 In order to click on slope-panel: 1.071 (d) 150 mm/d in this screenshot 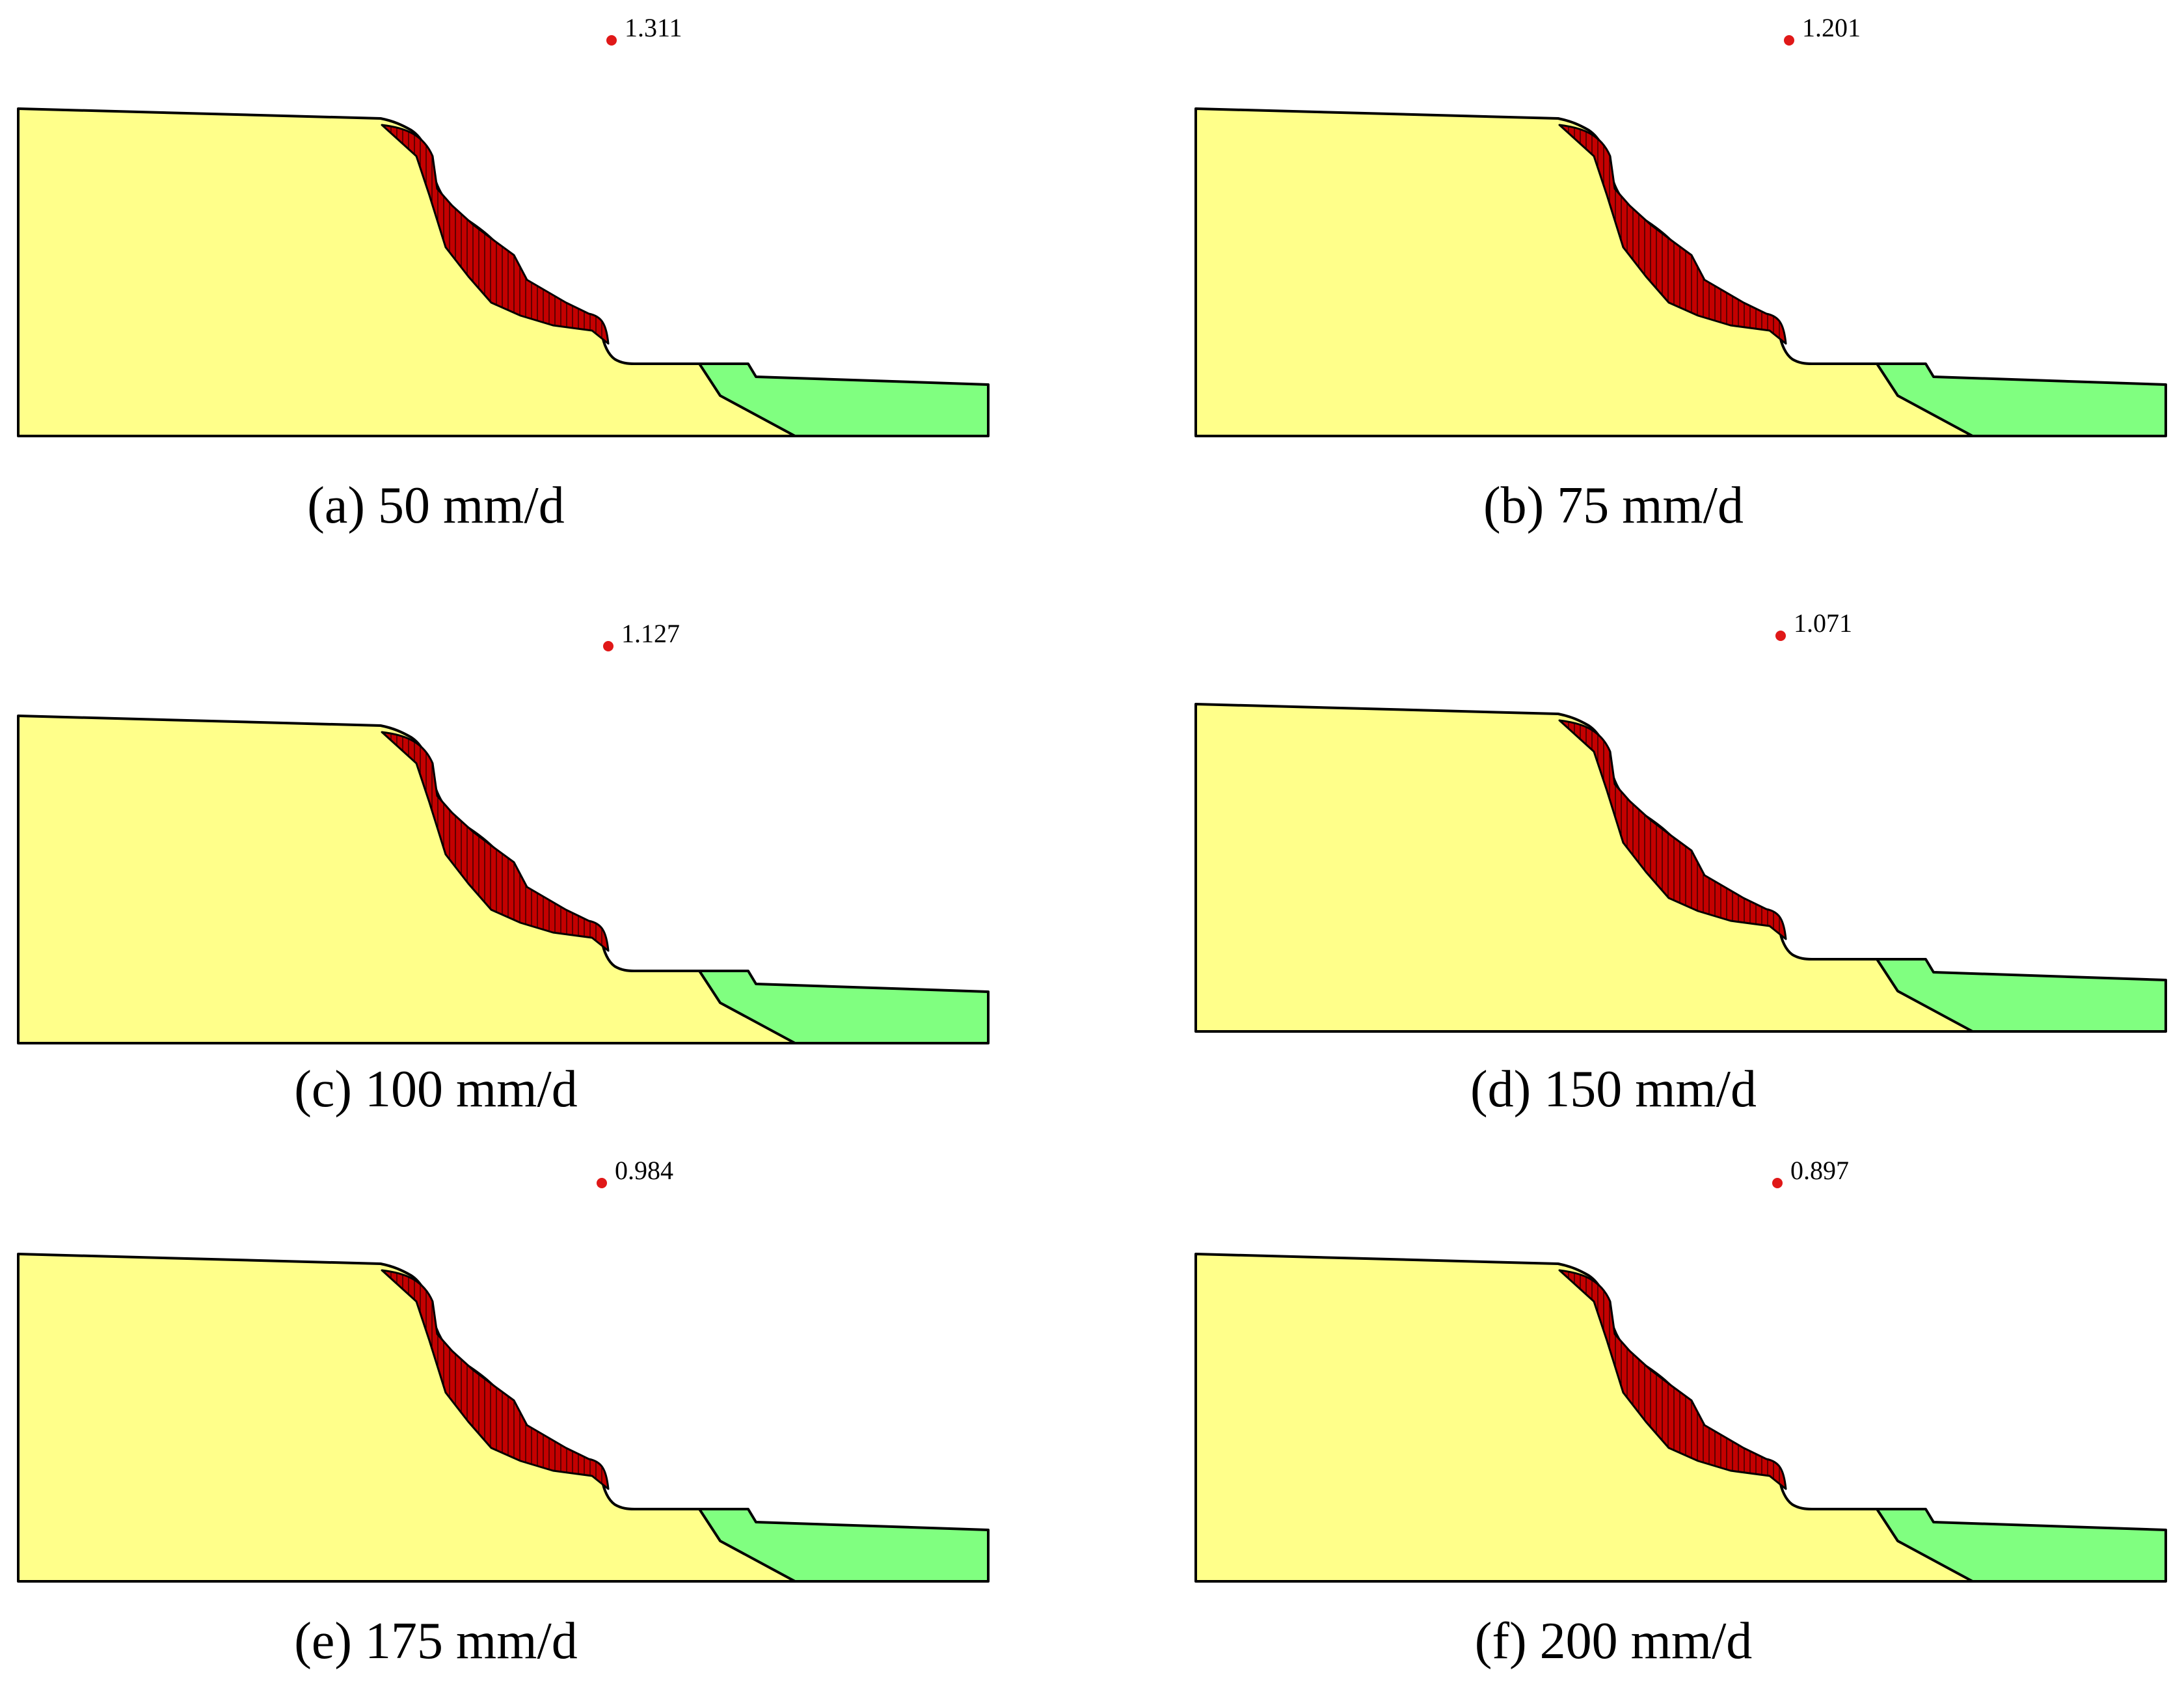, I will do `click(1680, 863)`.